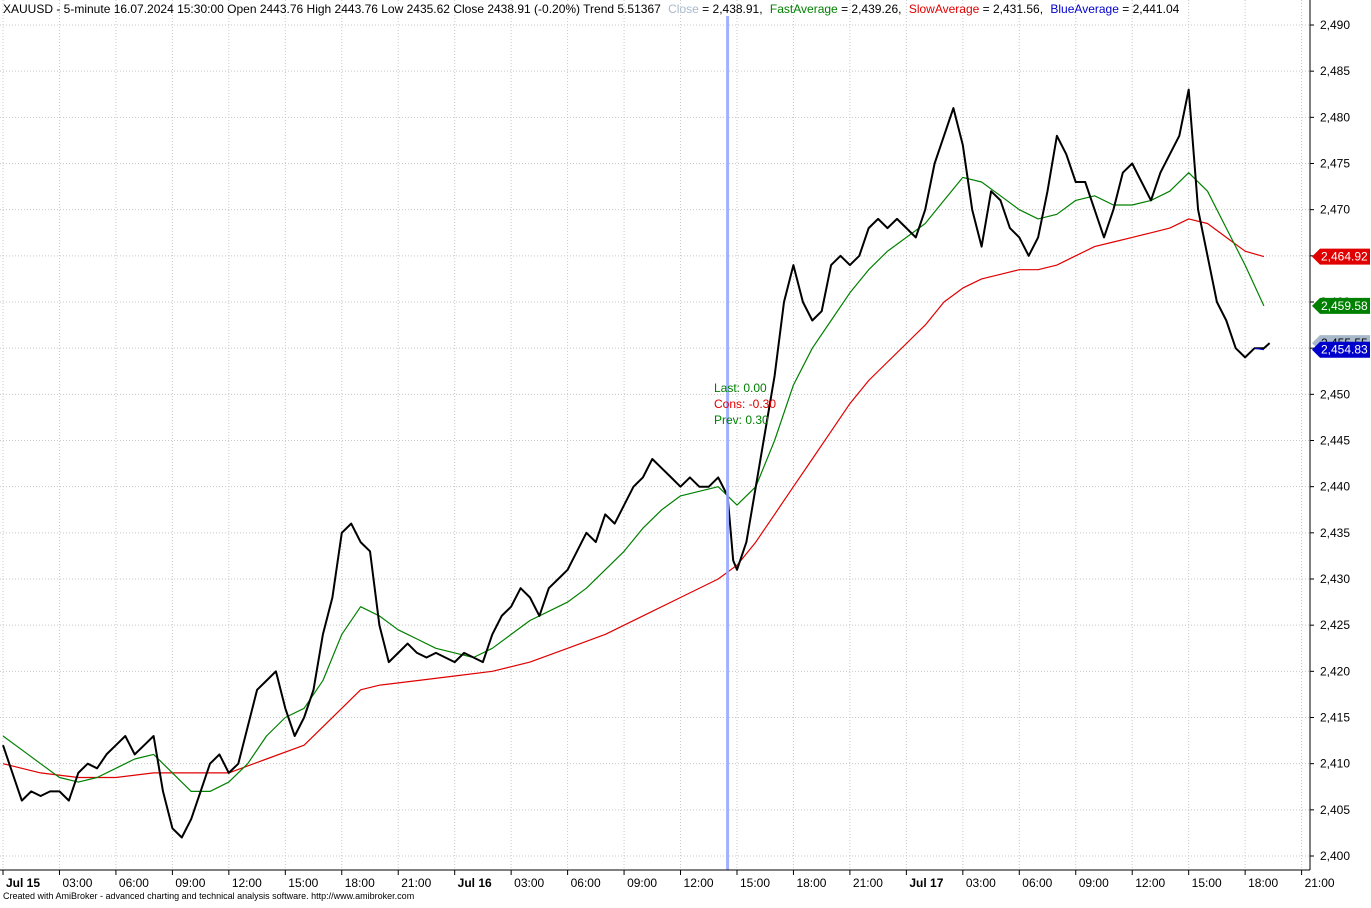 This screenshot has height=908, width=1371. What do you see at coordinates (1335, 164) in the screenshot?
I see `ytick-label: 2,475` at bounding box center [1335, 164].